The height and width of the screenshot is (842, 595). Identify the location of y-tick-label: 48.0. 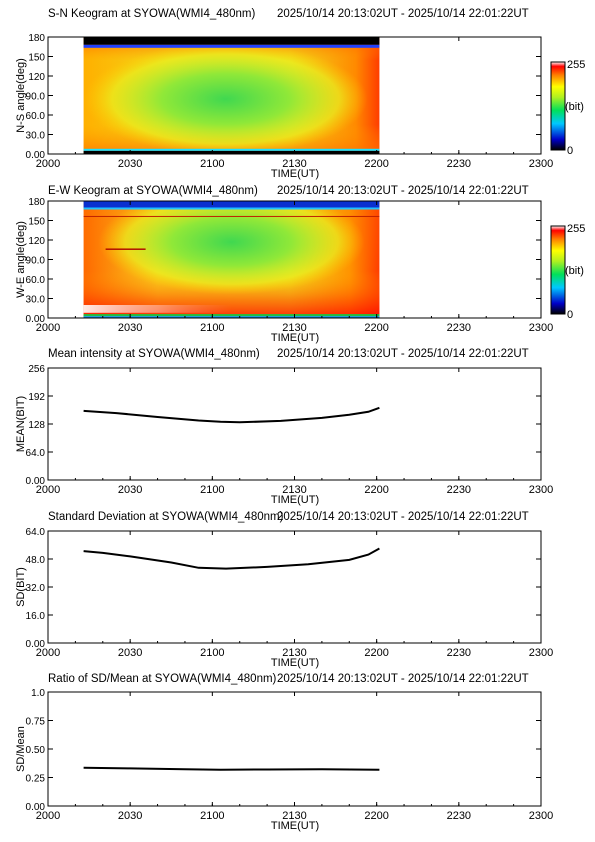
(36, 560).